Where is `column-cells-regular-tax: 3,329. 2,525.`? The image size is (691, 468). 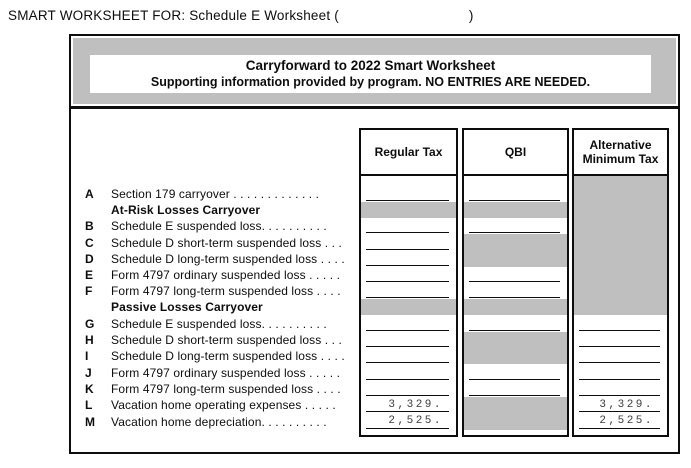 column-cells-regular-tax: 3,329. 2,525. is located at coordinates (408, 305).